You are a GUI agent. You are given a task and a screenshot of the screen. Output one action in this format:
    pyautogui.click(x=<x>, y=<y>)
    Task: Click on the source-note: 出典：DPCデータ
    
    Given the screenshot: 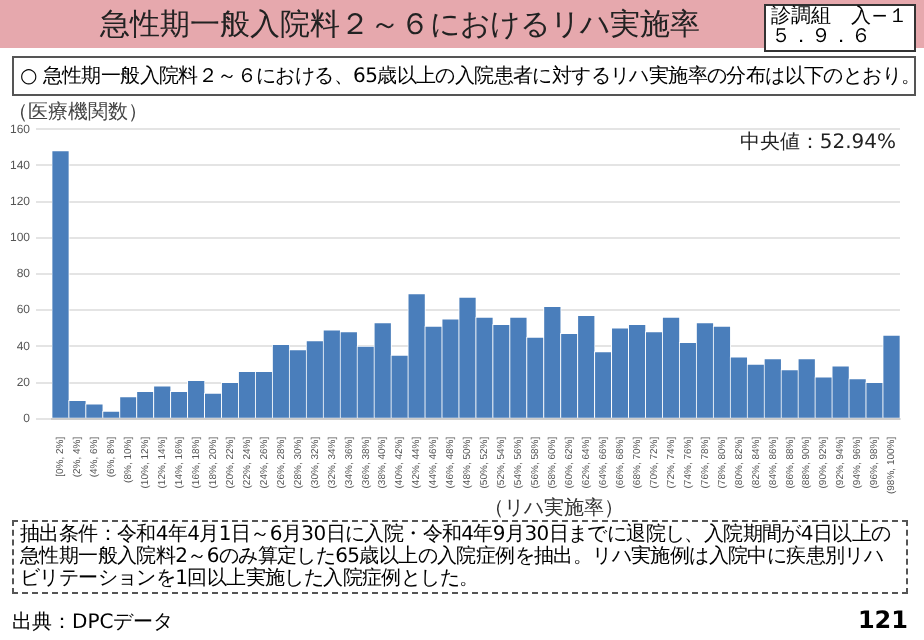 What is the action you would take?
    pyautogui.click(x=93, y=622)
    